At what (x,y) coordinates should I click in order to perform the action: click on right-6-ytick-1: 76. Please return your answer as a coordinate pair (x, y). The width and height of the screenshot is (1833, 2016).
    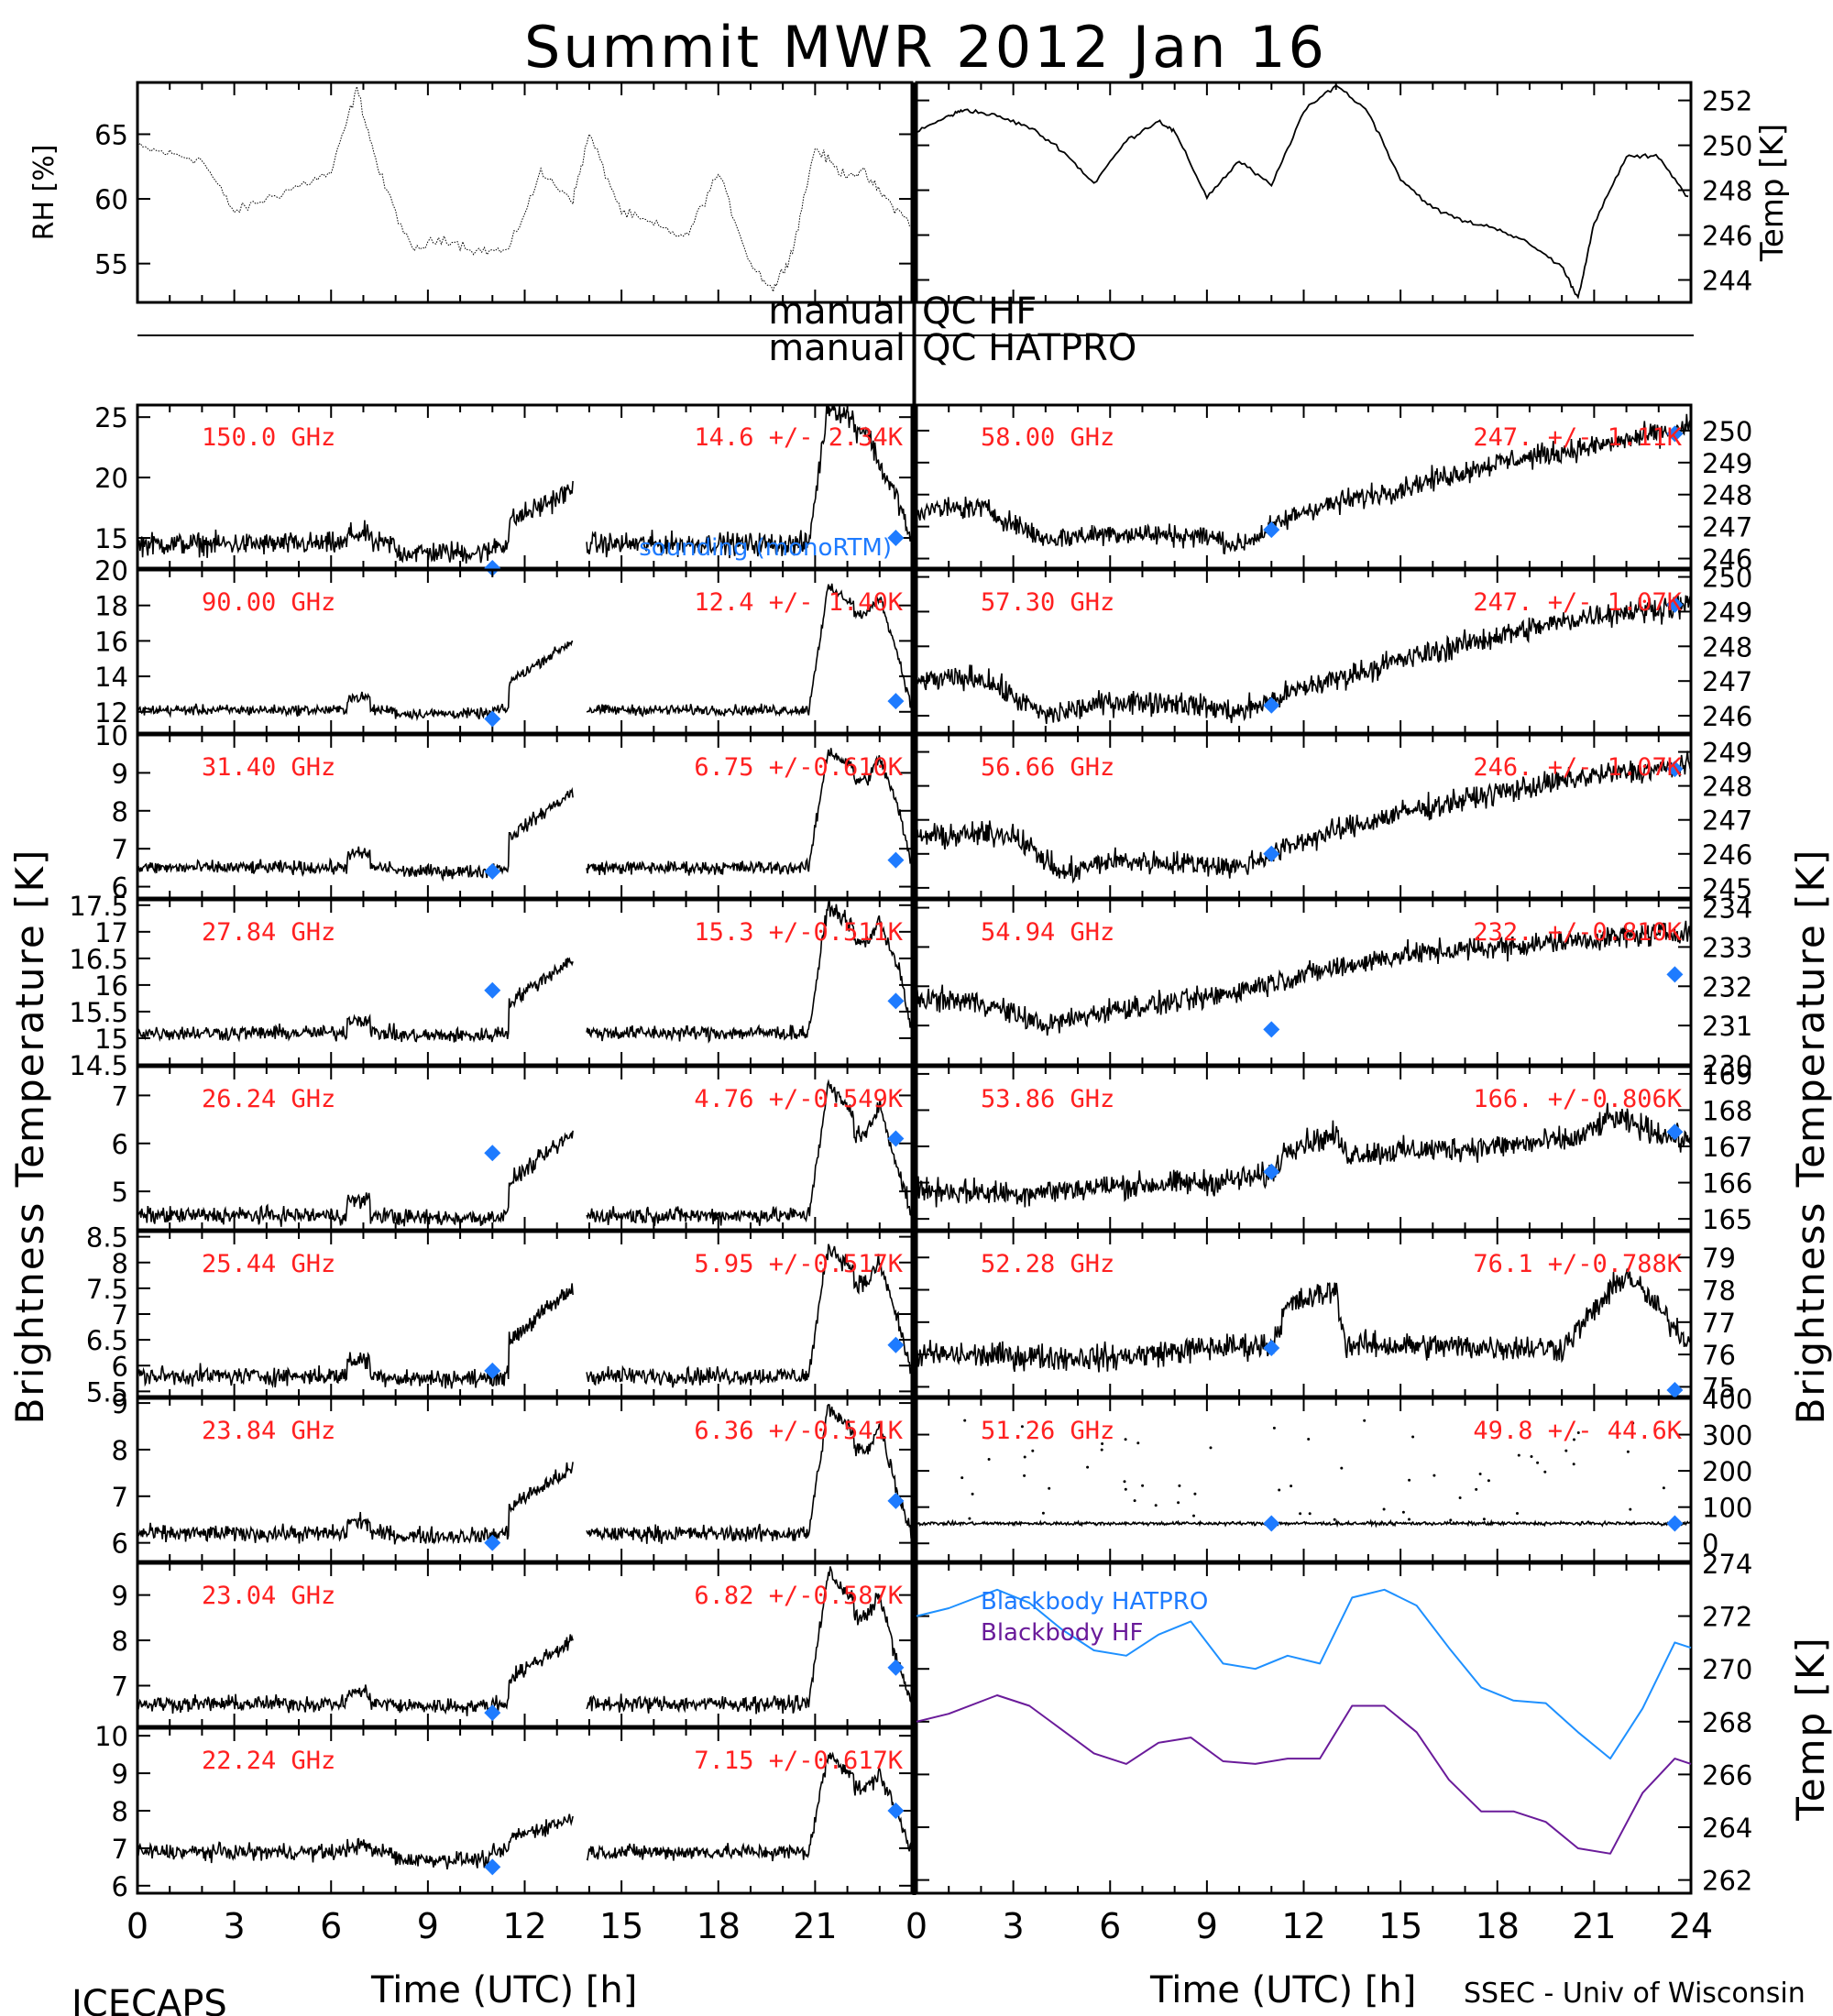
    Looking at the image, I should click on (1719, 1355).